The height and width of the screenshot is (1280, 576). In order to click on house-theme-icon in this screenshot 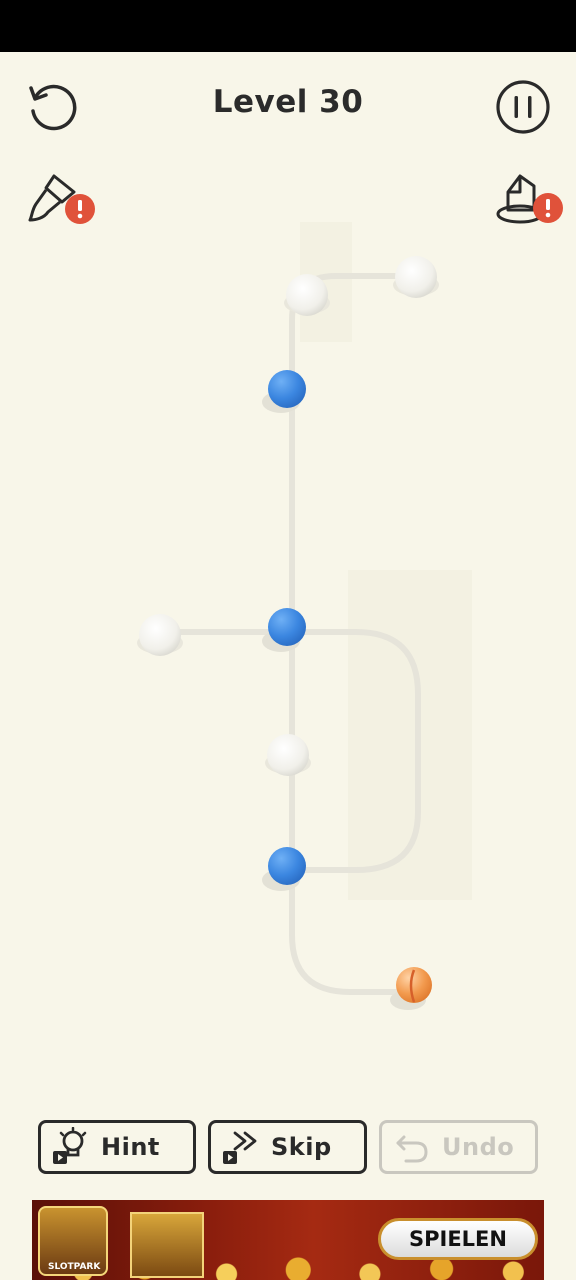, I will do `click(529, 199)`.